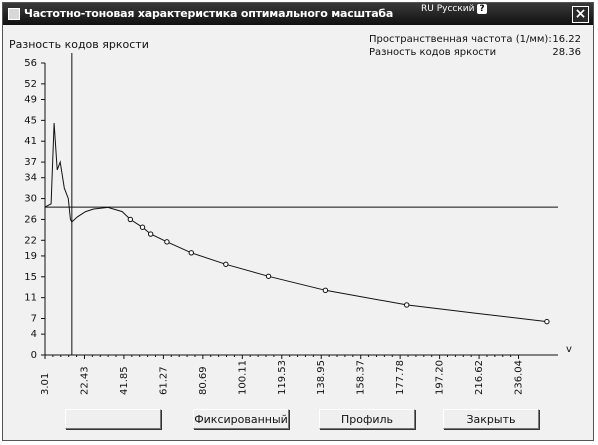 This screenshot has height=445, width=598. What do you see at coordinates (491, 419) in the screenshot?
I see `close-dialog-button: Закрыть` at bounding box center [491, 419].